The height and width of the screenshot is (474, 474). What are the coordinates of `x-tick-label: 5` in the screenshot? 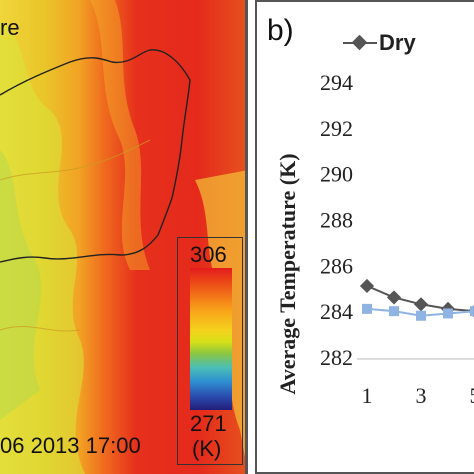 It's located at (472, 395).